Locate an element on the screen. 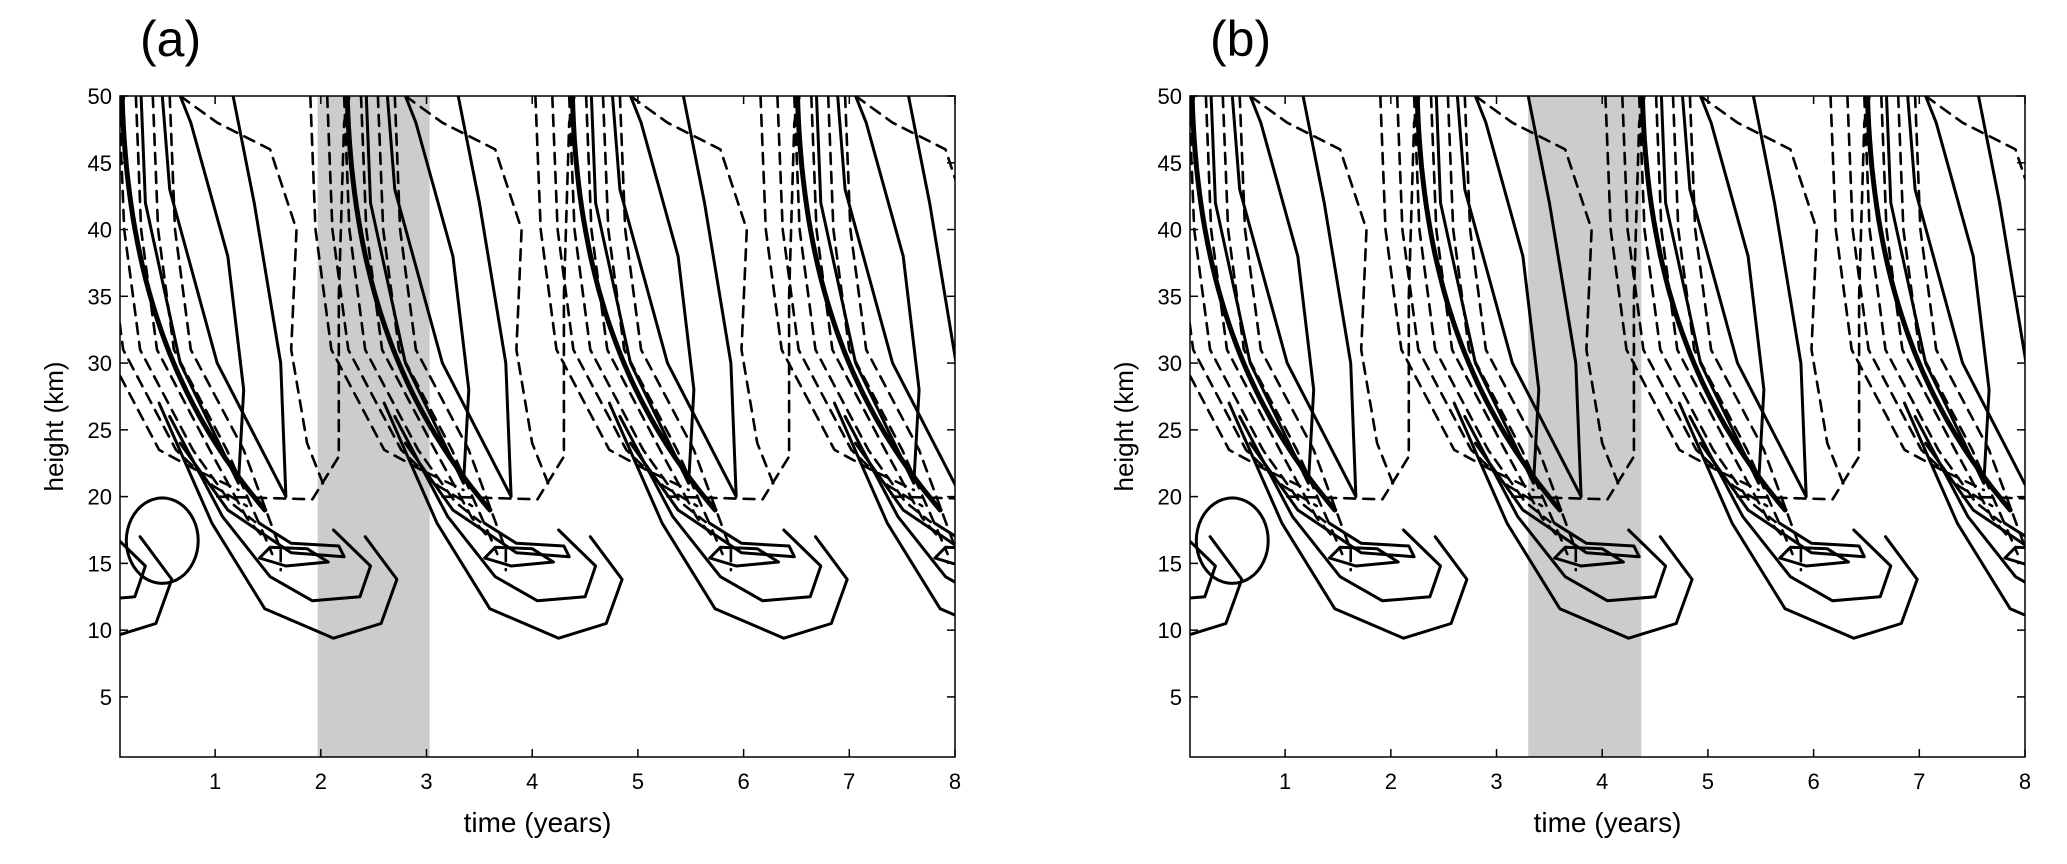 The width and height of the screenshot is (2067, 864). panel-label: (b) is located at coordinates (1240, 39).